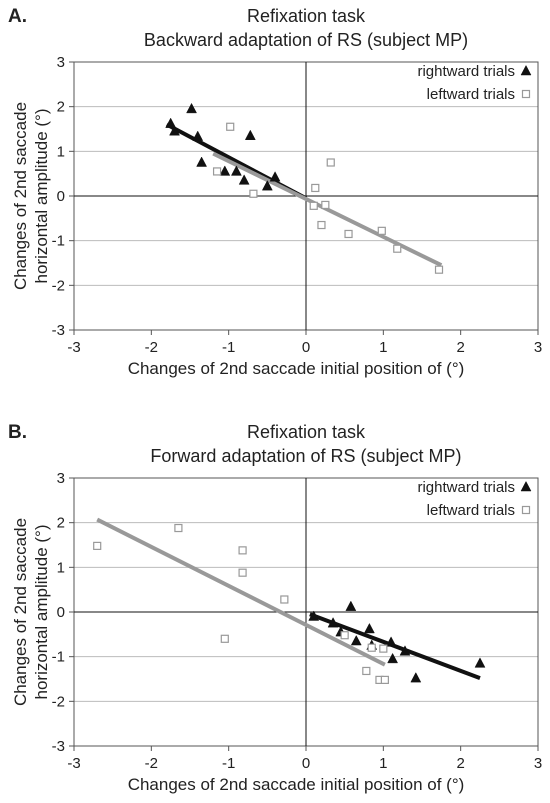  I want to click on chart-subtitle: Forward adaptation of RS (subject MP), so click(305, 456).